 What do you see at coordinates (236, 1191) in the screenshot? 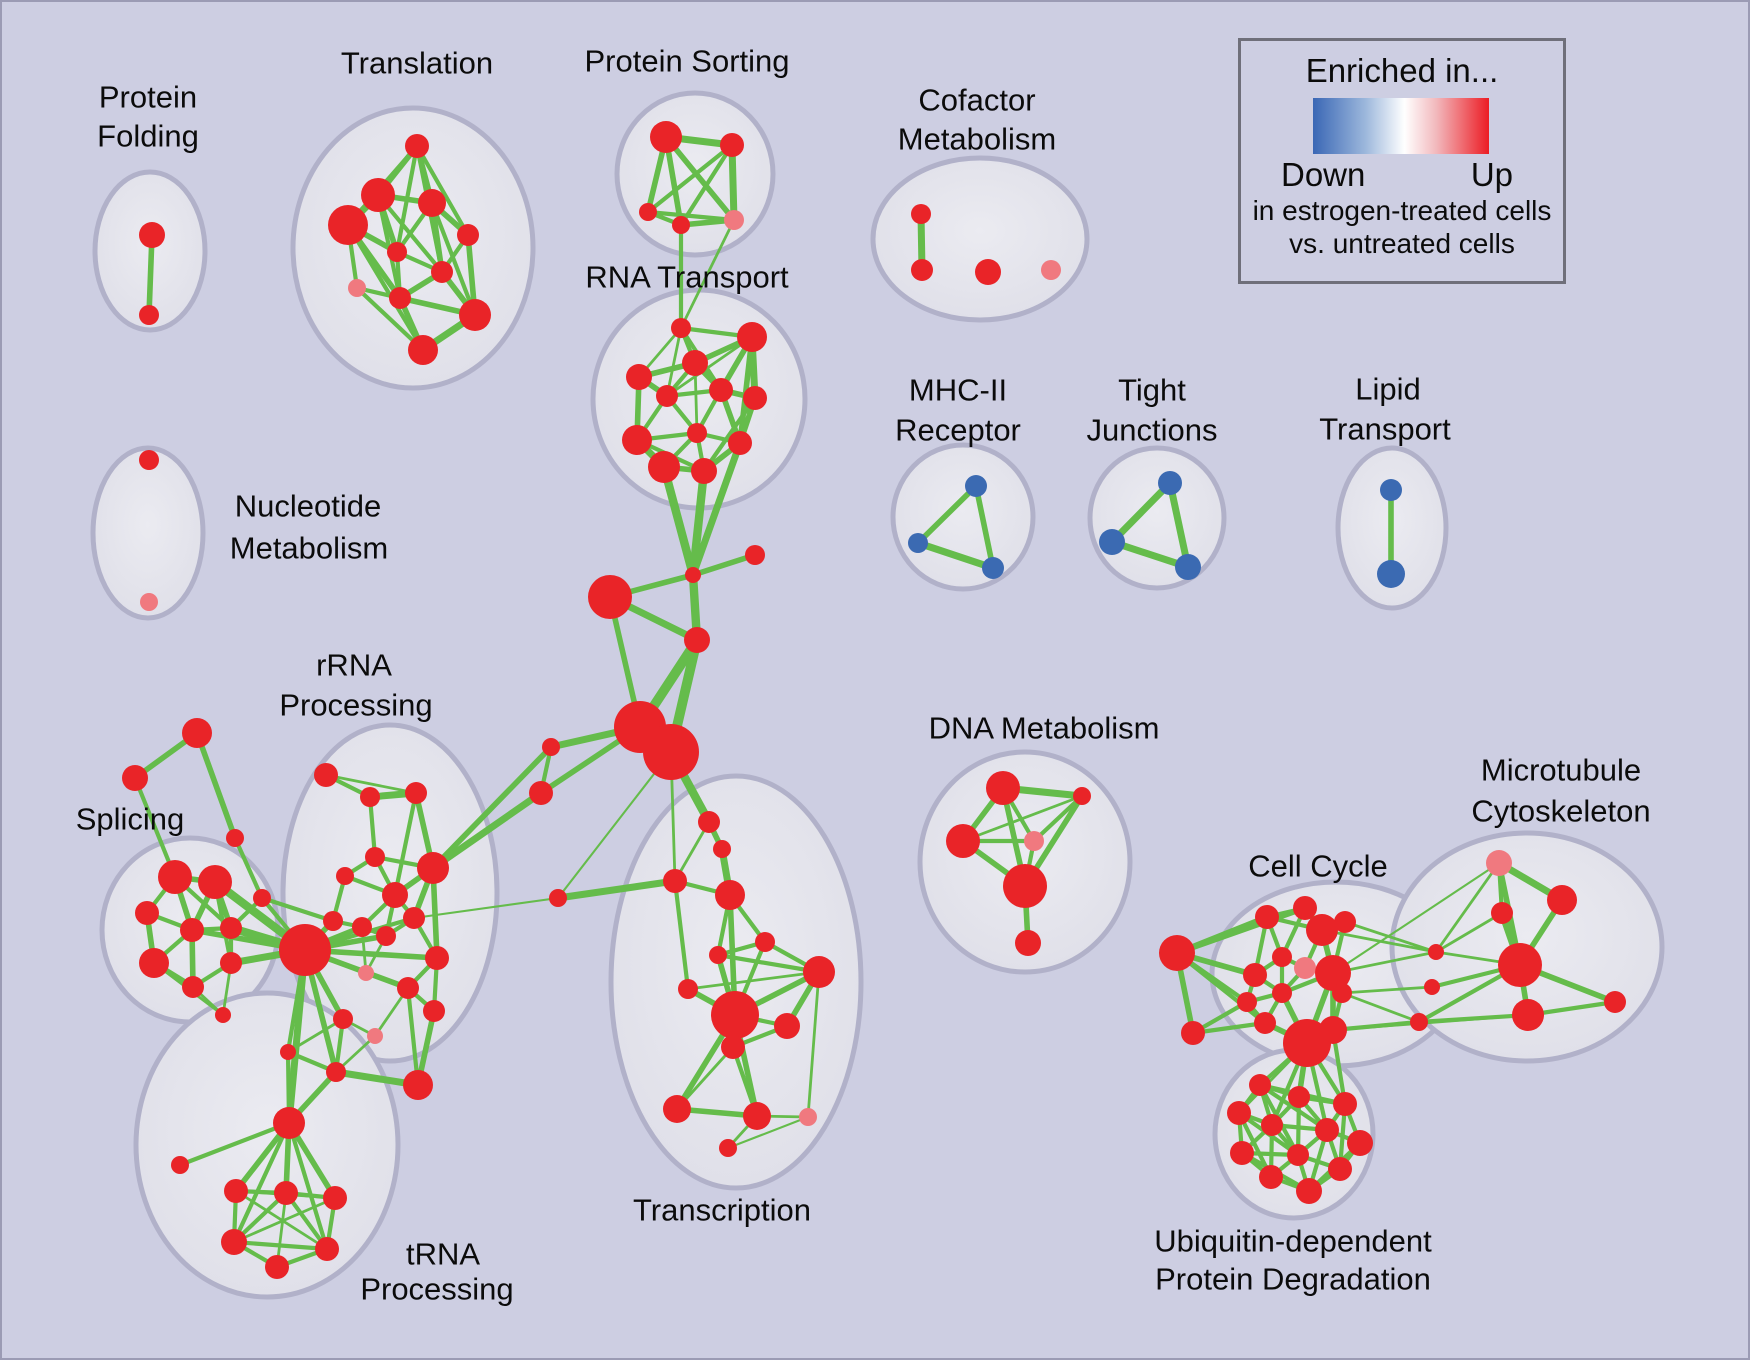
I see `node-tn2` at bounding box center [236, 1191].